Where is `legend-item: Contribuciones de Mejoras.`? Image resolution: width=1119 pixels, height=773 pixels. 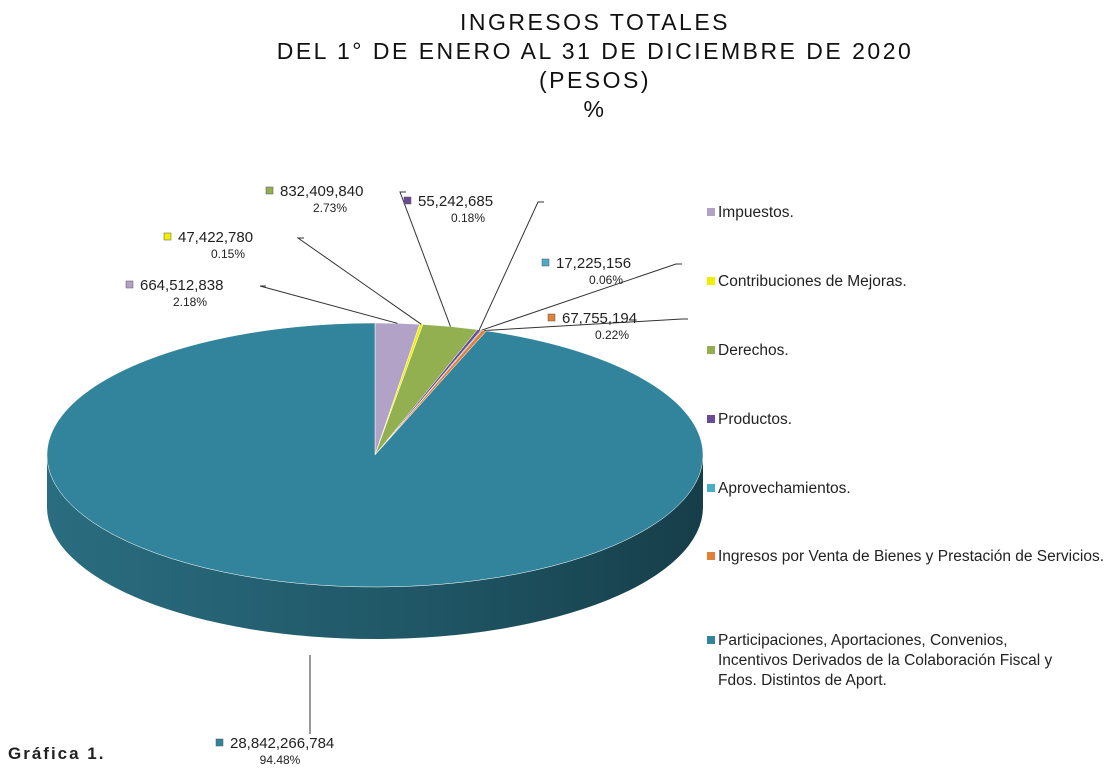
legend-item: Contribuciones de Mejoras. is located at coordinates (912, 282).